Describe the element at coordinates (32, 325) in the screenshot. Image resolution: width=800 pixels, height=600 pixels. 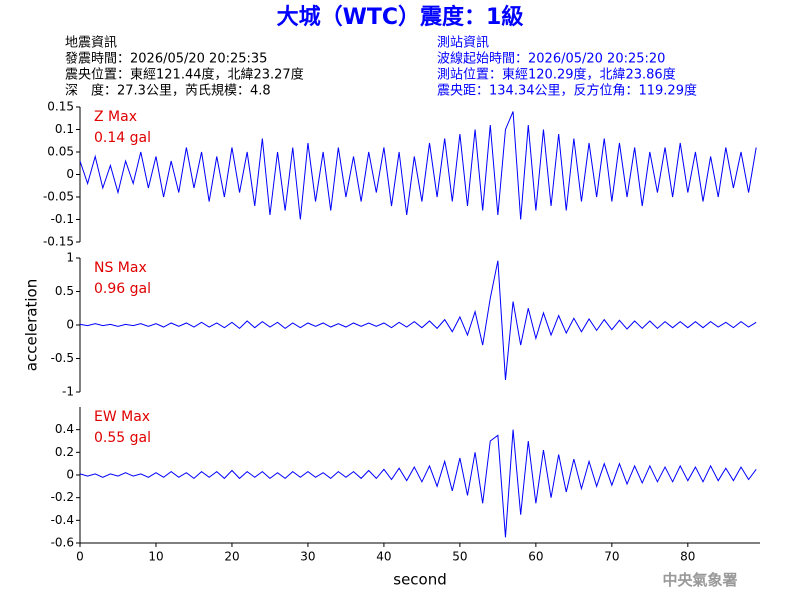
I see `y-axis-label: acceleration` at that location.